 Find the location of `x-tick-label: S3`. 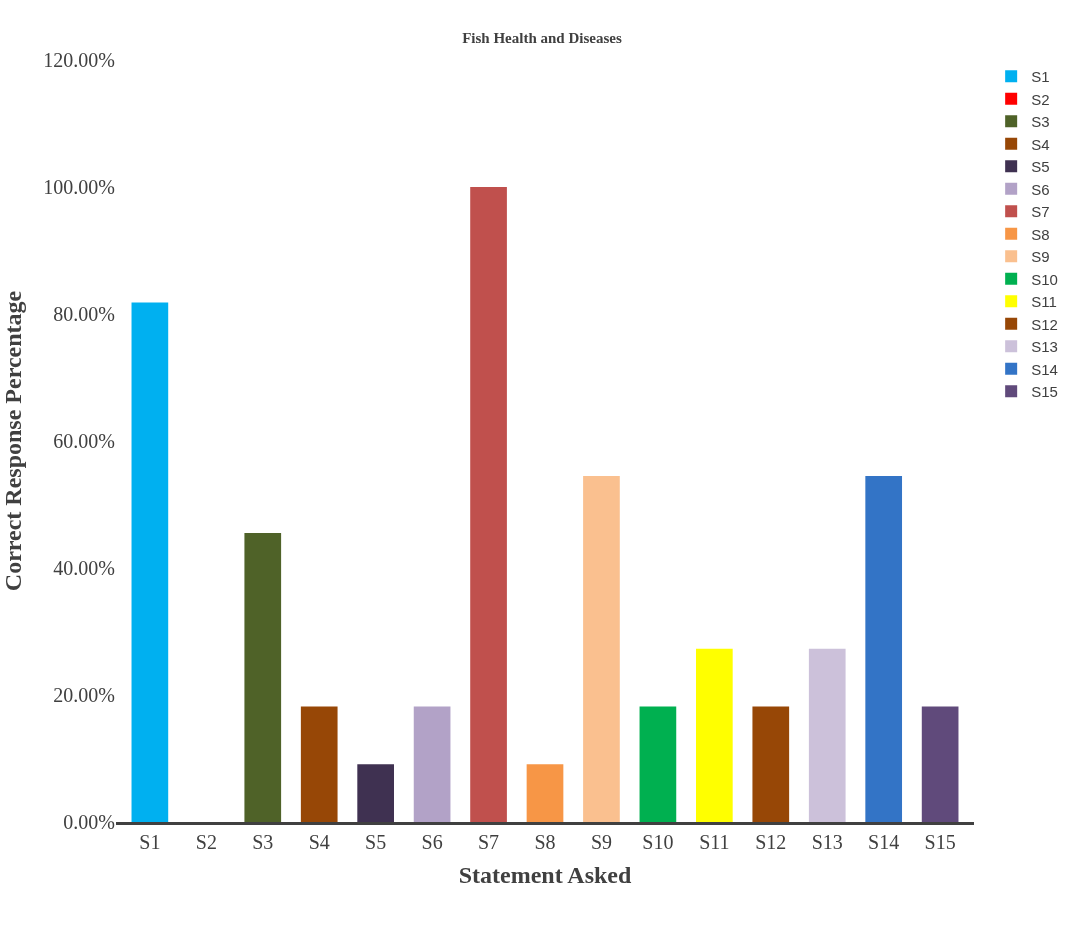

x-tick-label: S3 is located at coordinates (263, 842).